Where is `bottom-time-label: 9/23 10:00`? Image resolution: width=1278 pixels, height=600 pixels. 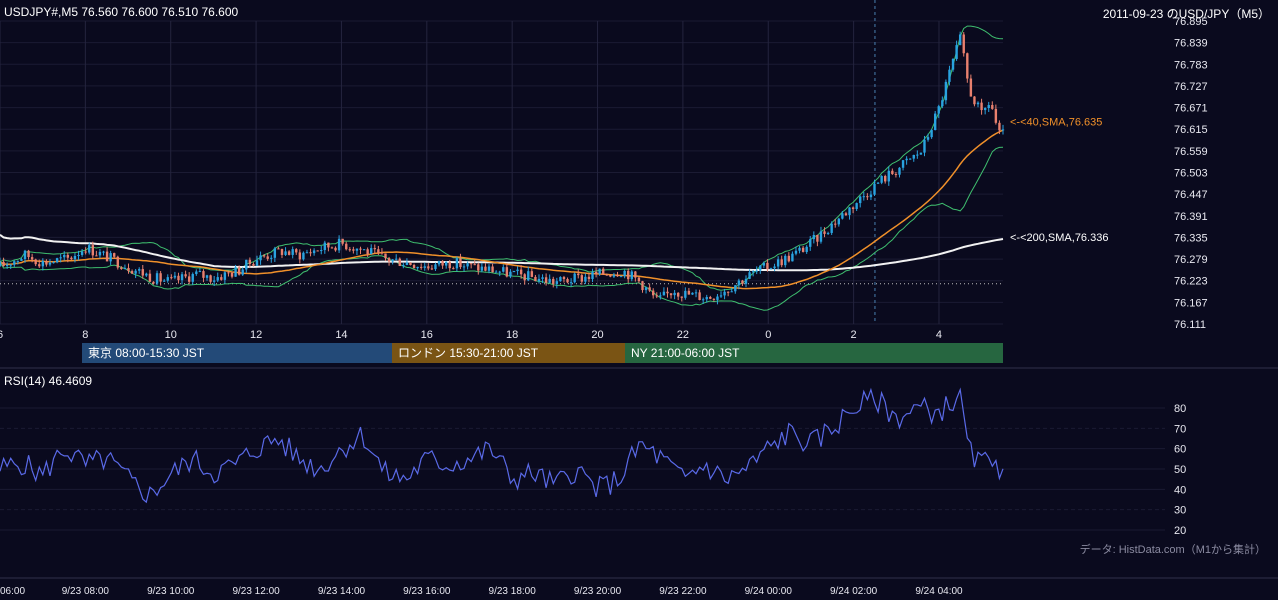
bottom-time-label: 9/23 10:00 is located at coordinates (171, 591).